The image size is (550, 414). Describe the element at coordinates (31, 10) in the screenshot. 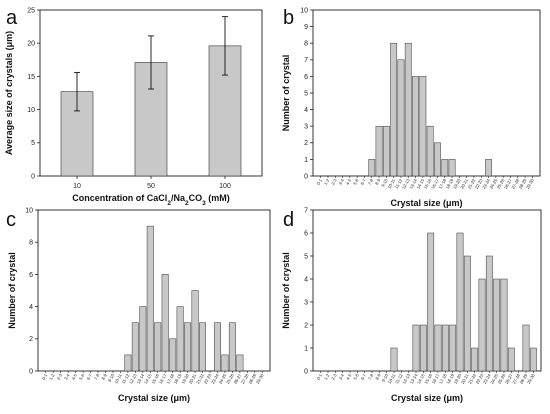

I see `y-tick-label: 25` at that location.